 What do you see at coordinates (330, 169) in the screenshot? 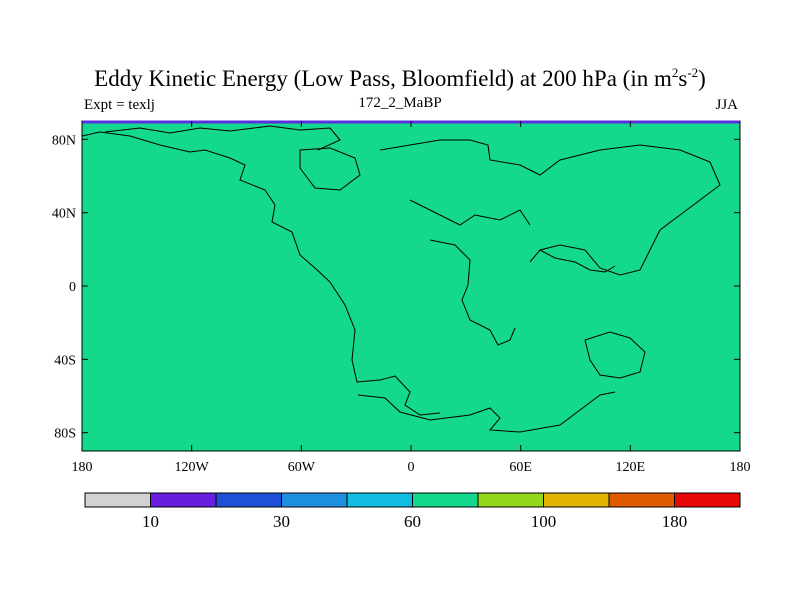
I see `coastline-greenland` at bounding box center [330, 169].